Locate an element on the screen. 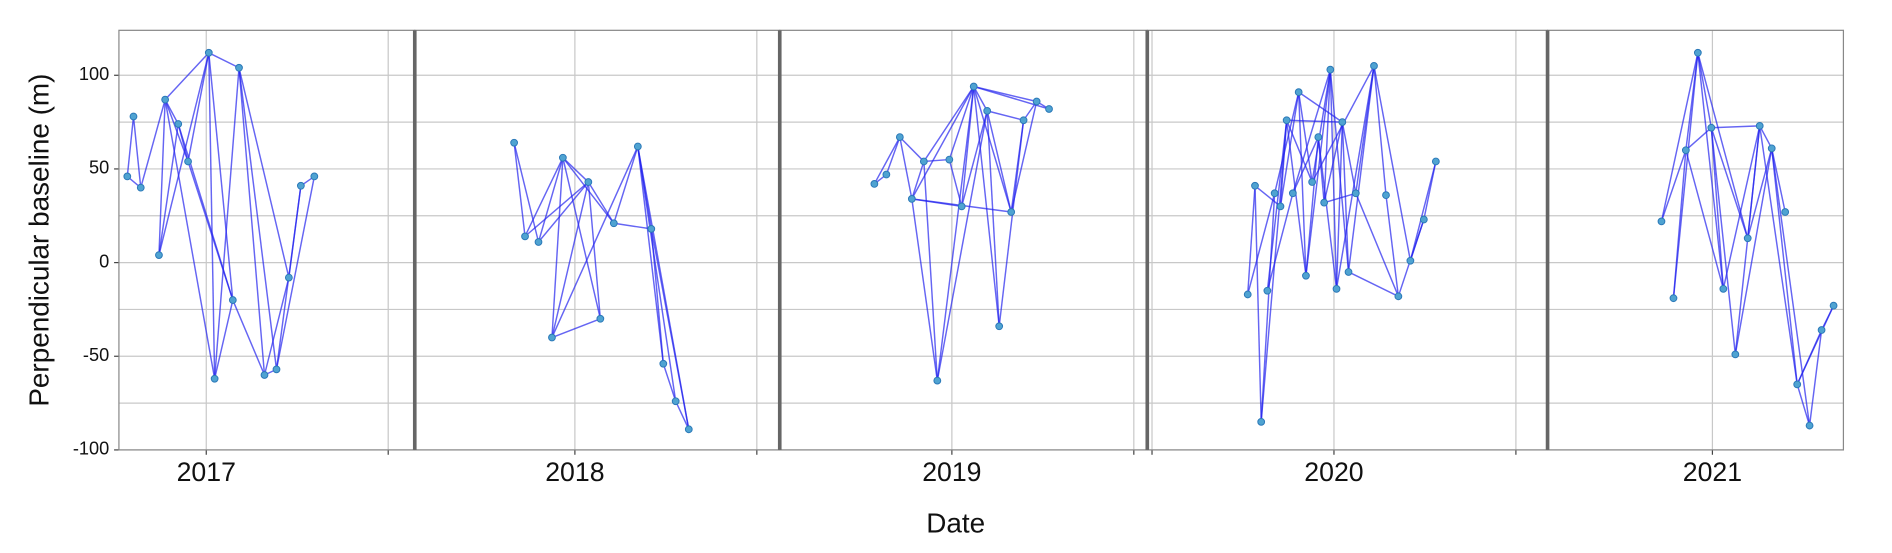 The image size is (1892, 553). x-tick-label: 2018 is located at coordinates (574, 472).